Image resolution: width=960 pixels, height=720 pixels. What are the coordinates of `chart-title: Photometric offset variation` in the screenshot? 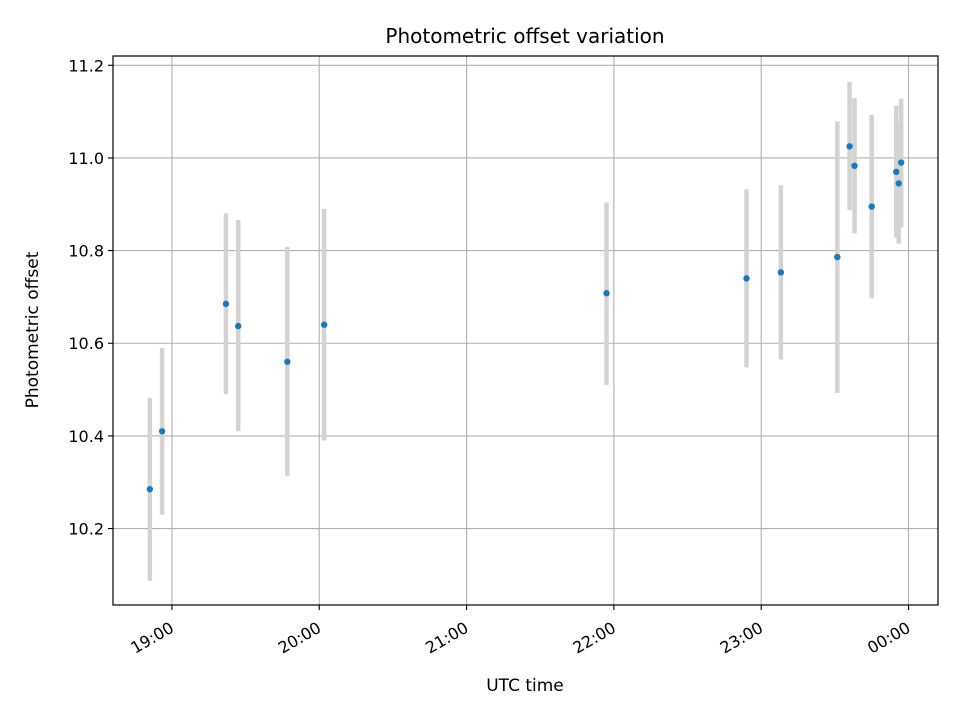 It's located at (524, 36).